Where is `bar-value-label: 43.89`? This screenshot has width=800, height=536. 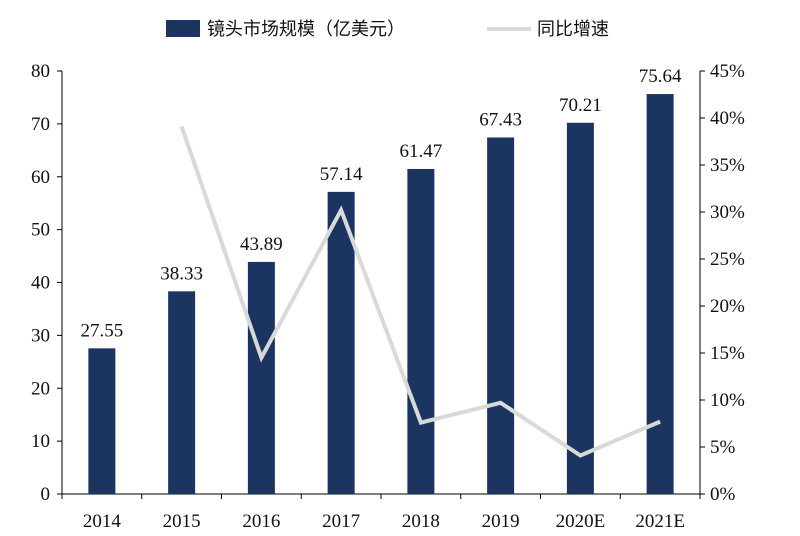
bar-value-label: 43.89 is located at coordinates (261, 244).